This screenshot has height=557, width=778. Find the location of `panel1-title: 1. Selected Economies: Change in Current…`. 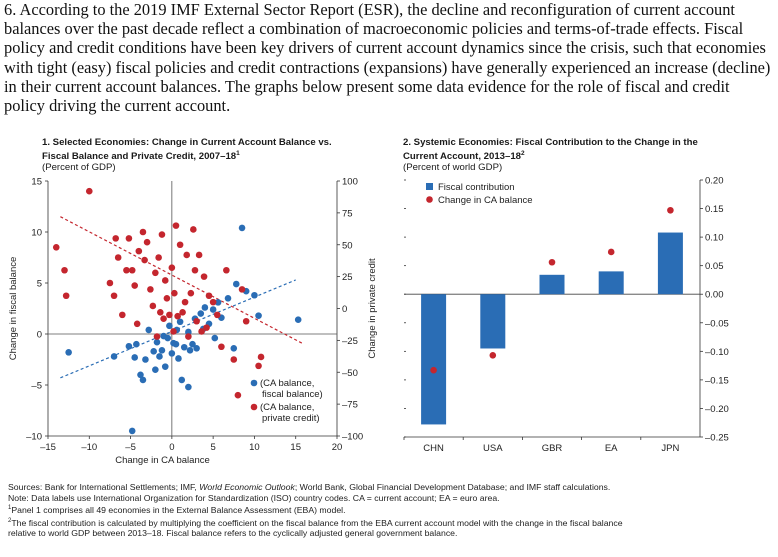

panel1-title: 1. Selected Economies: Change in Current… is located at coordinates (197, 155).